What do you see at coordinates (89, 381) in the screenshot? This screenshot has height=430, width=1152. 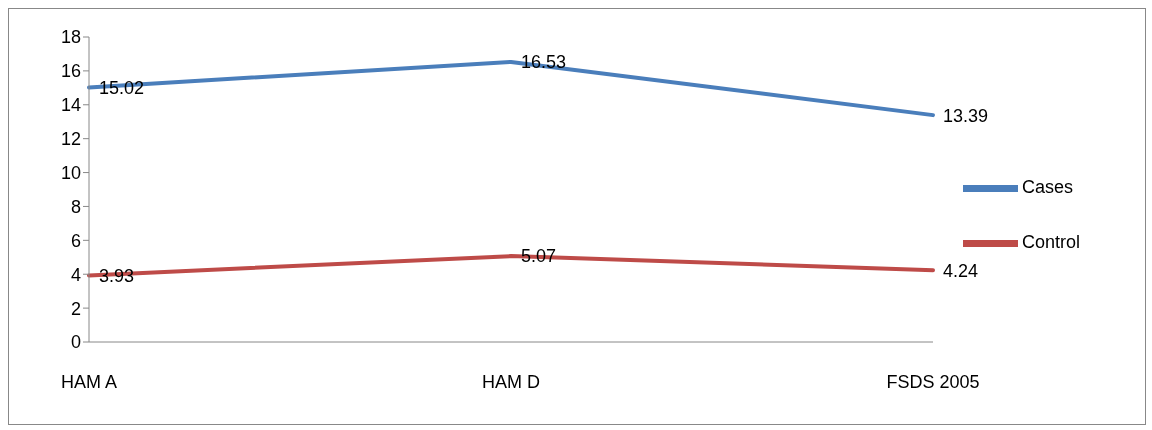 I see `x-tick-label: HAM A` at bounding box center [89, 381].